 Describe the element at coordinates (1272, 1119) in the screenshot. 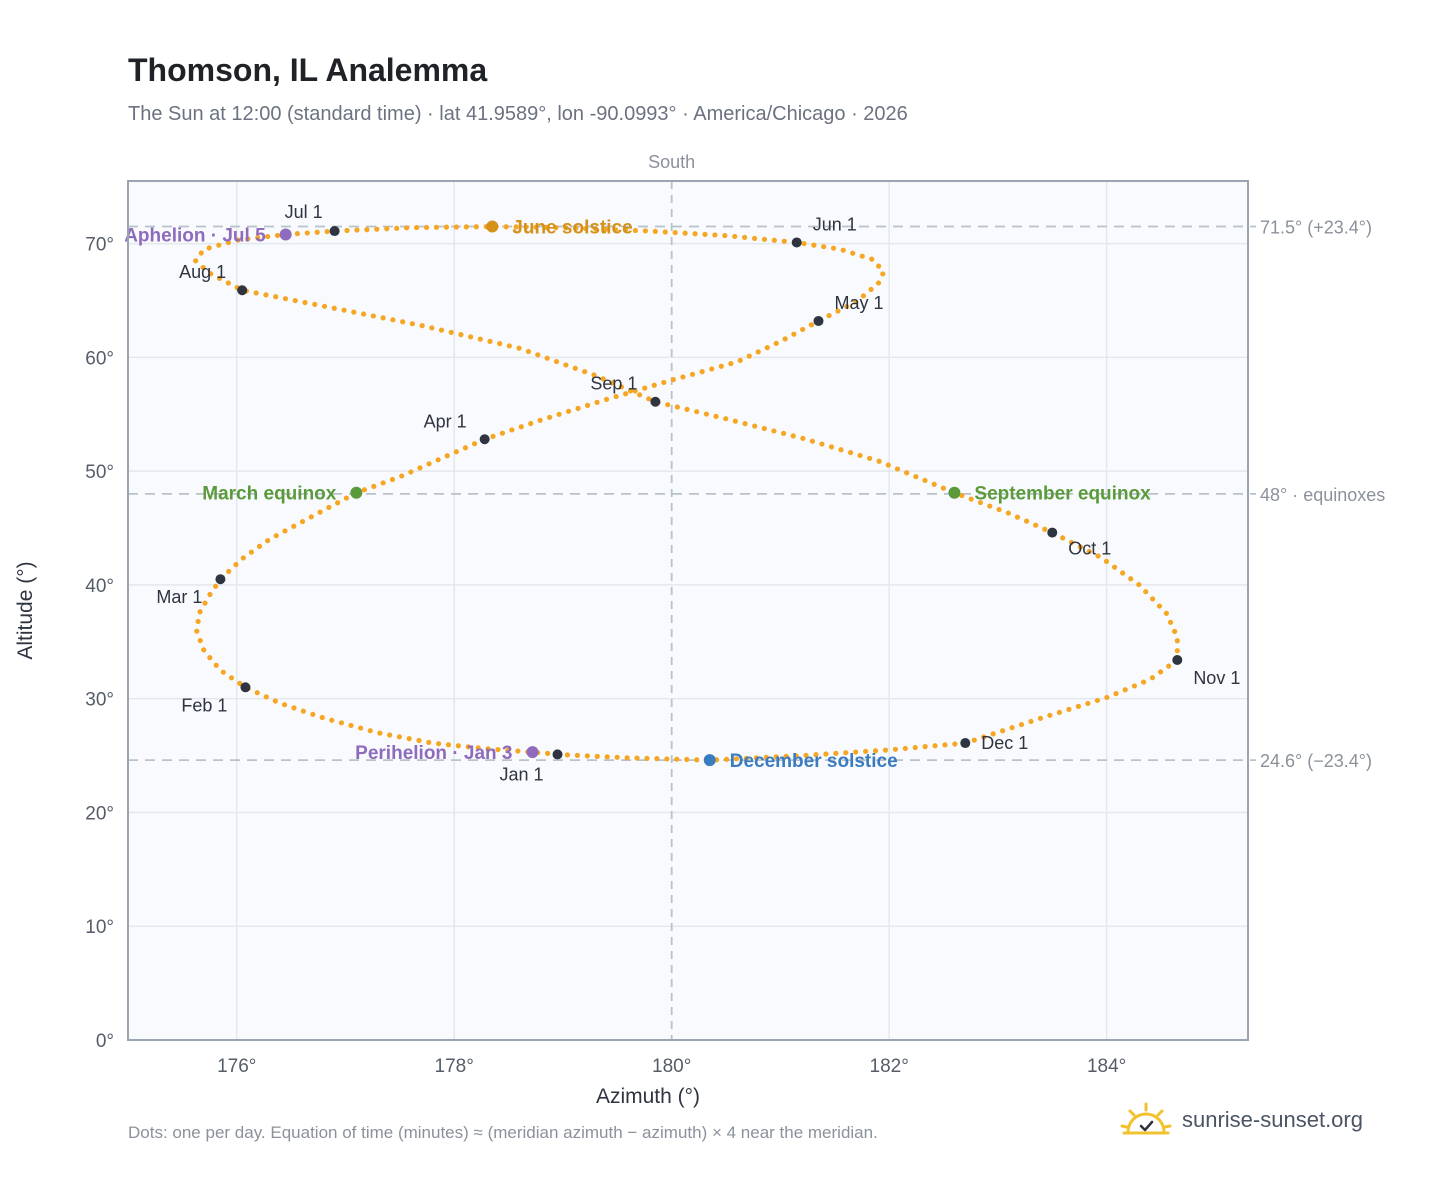

I see `brand-name: sunrise-sunset.org` at that location.